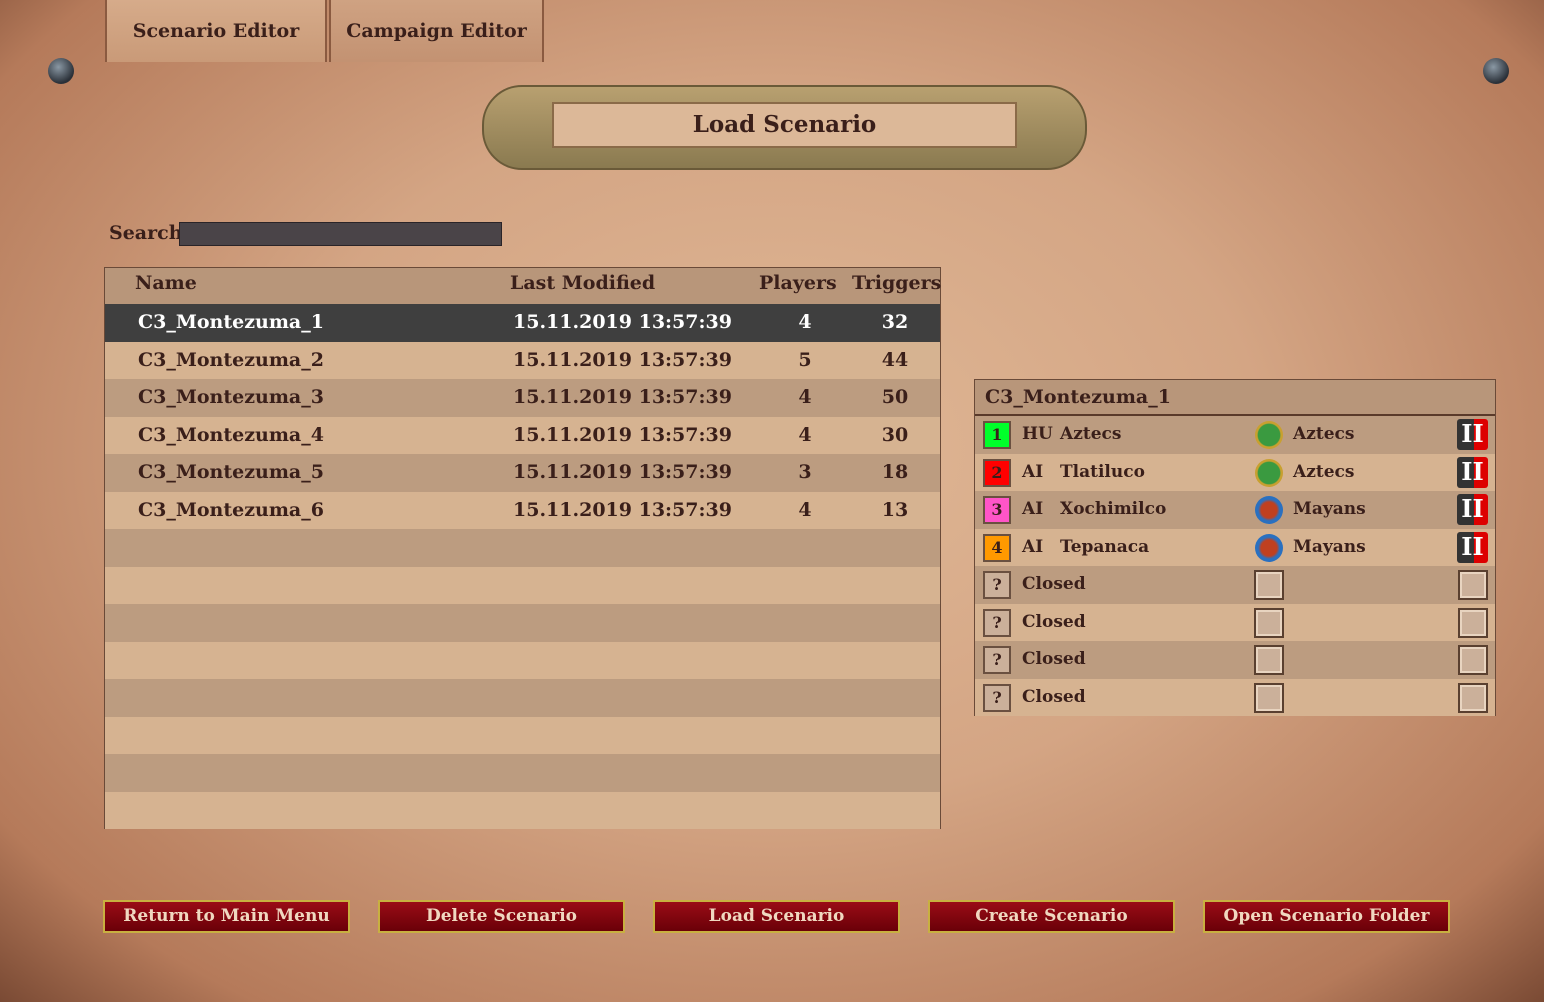 The height and width of the screenshot is (1002, 1544). Describe the element at coordinates (231, 397) in the screenshot. I see `cell-name: C3_Montezuma_3` at that location.